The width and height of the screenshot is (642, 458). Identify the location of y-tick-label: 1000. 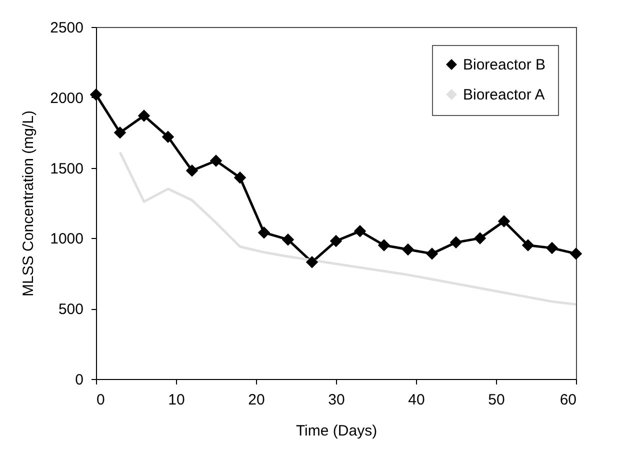
(67, 239).